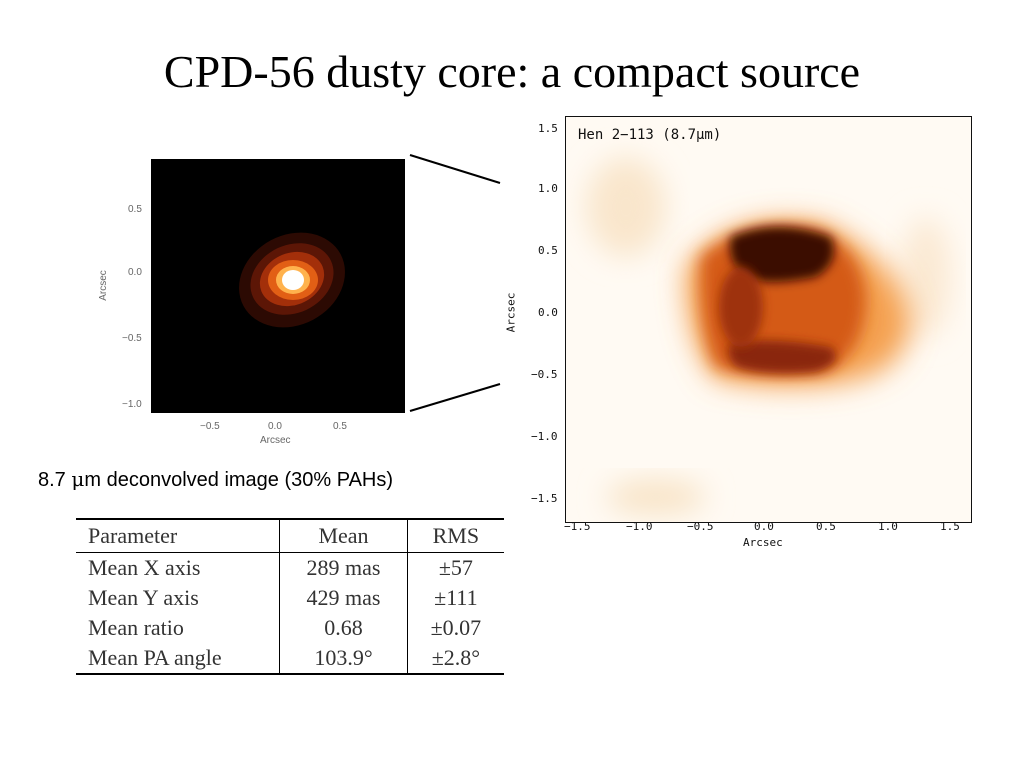 This screenshot has width=1024, height=768. What do you see at coordinates (639, 526) in the screenshot?
I see `x-tick: −1.0` at bounding box center [639, 526].